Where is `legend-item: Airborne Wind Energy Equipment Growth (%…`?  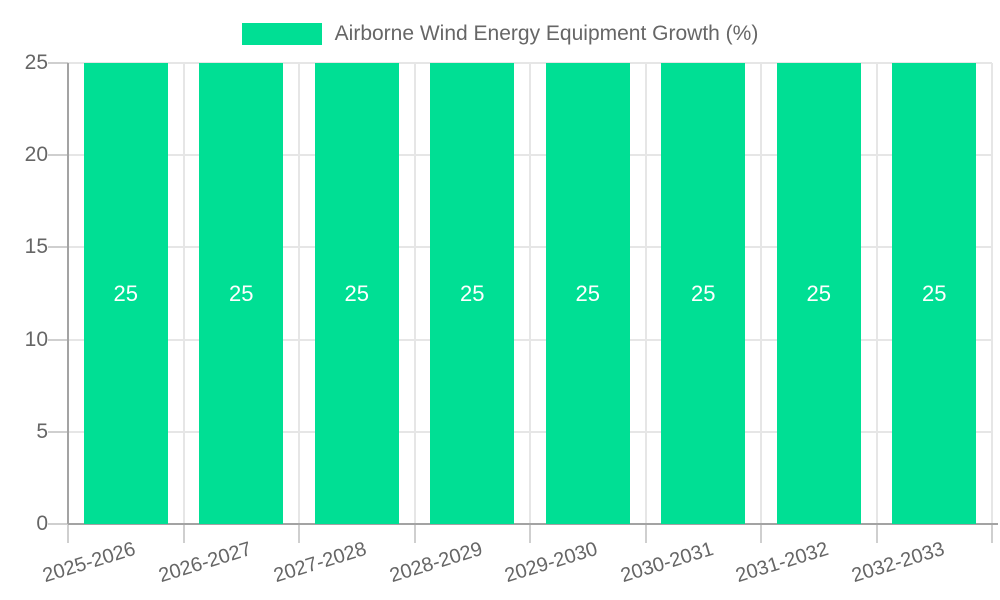 legend-item: Airborne Wind Energy Equipment Growth (%… is located at coordinates (500, 34).